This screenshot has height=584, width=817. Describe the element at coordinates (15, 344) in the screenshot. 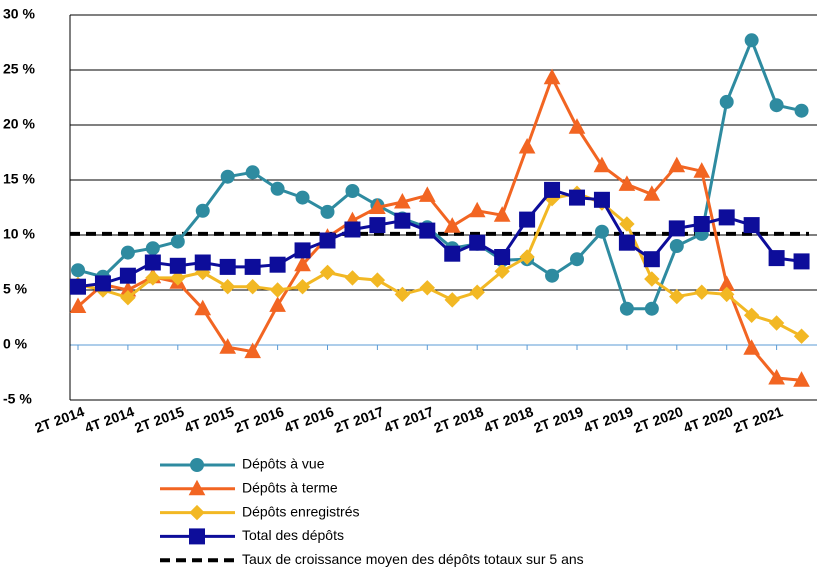

I see `y-tick-label: 0 %` at that location.